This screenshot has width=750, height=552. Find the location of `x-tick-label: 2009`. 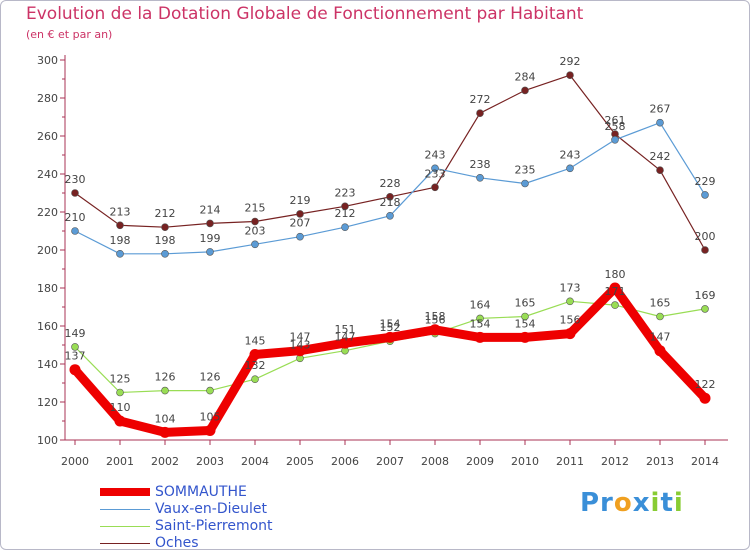

x-tick-label: 2009 is located at coordinates (480, 461).